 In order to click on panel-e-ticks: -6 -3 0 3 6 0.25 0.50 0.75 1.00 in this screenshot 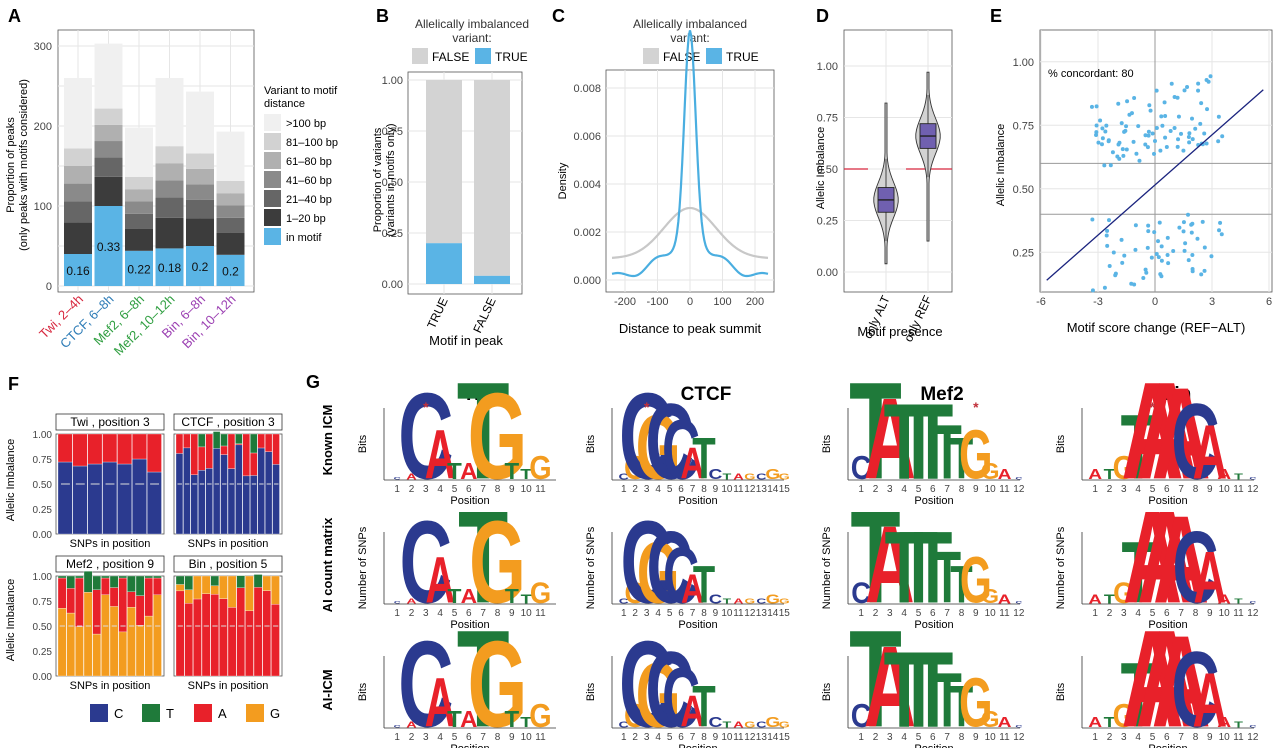, I will do `click(1142, 182)`.